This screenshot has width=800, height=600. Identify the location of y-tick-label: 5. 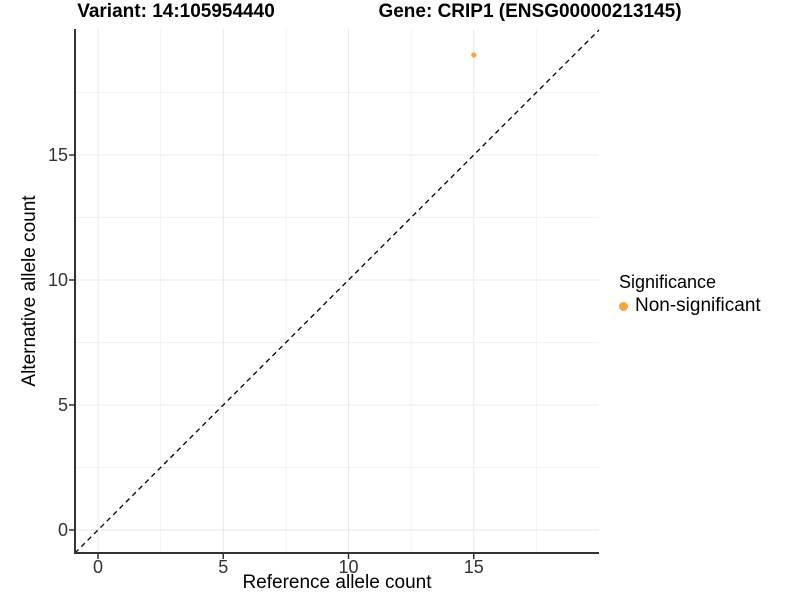
(63, 405).